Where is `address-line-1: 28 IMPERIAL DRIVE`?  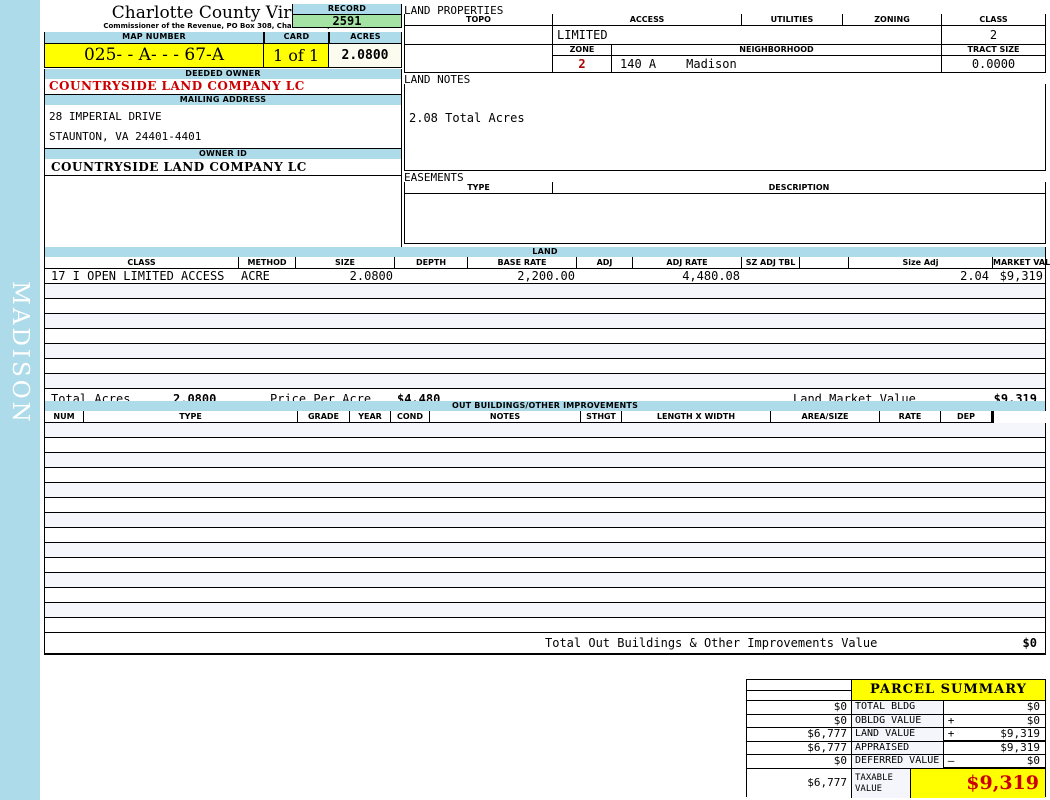
address-line-1: 28 IMPERIAL DRIVE is located at coordinates (105, 116).